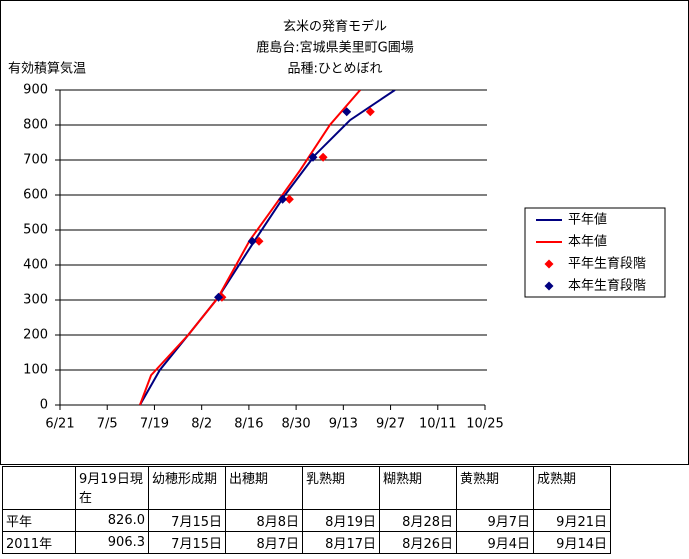 This screenshot has height=559, width=689. Describe the element at coordinates (341, 542) in the screenshot. I see `table-cell: 8月17日` at that location.